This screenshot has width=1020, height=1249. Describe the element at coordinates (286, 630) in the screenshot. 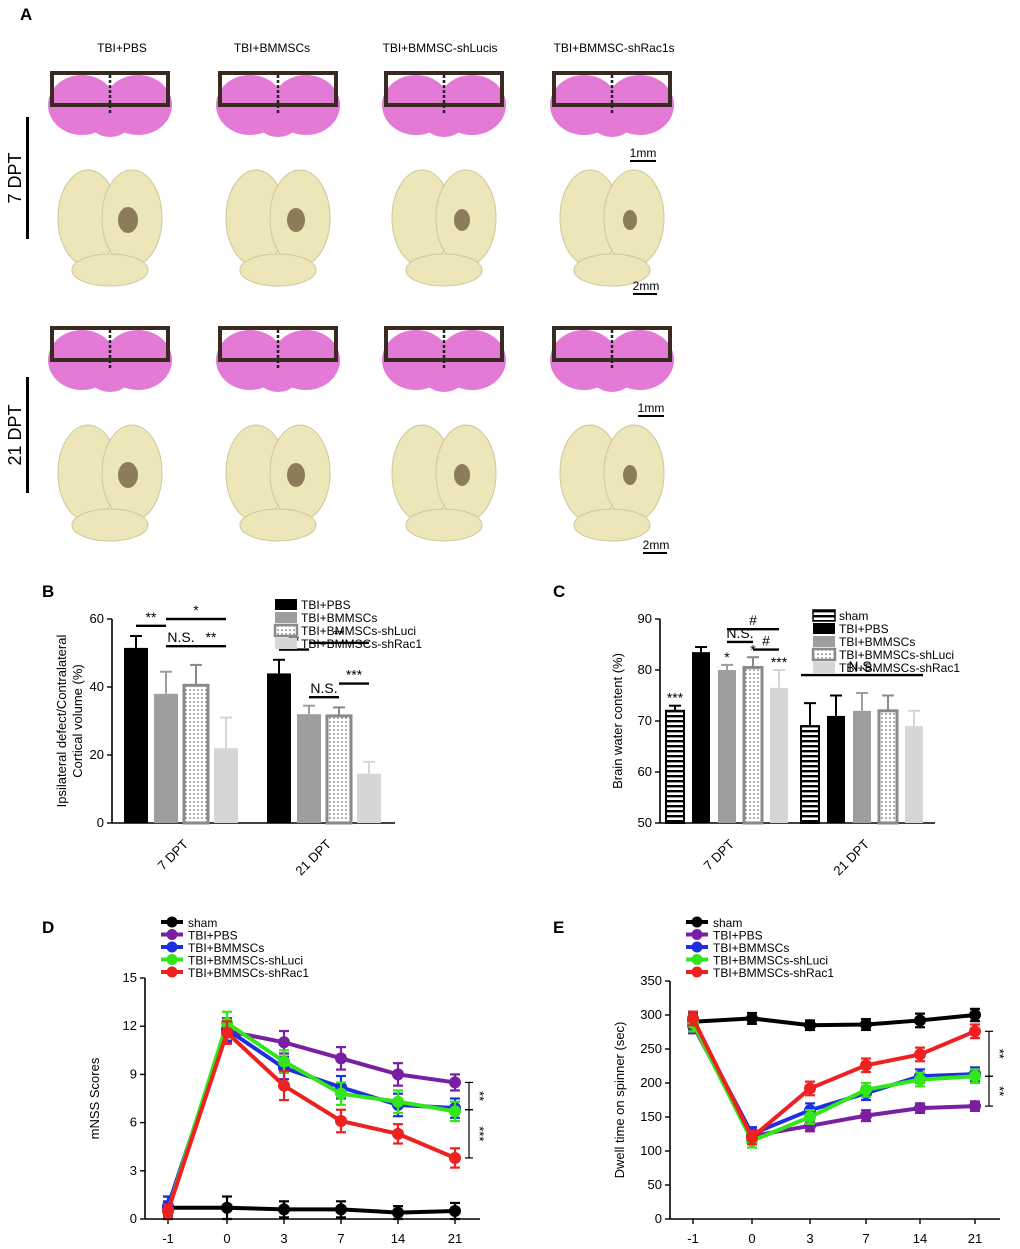

I see `legend-swatch-tbi-bmmscs-shluci` at that location.